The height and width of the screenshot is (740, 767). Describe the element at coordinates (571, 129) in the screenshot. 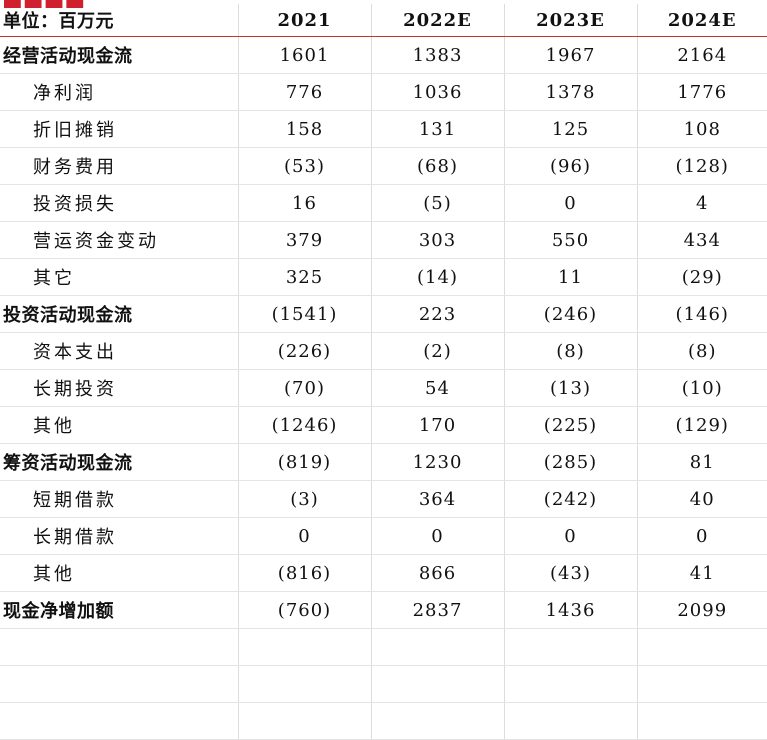

I see `cell-value: 125` at that location.